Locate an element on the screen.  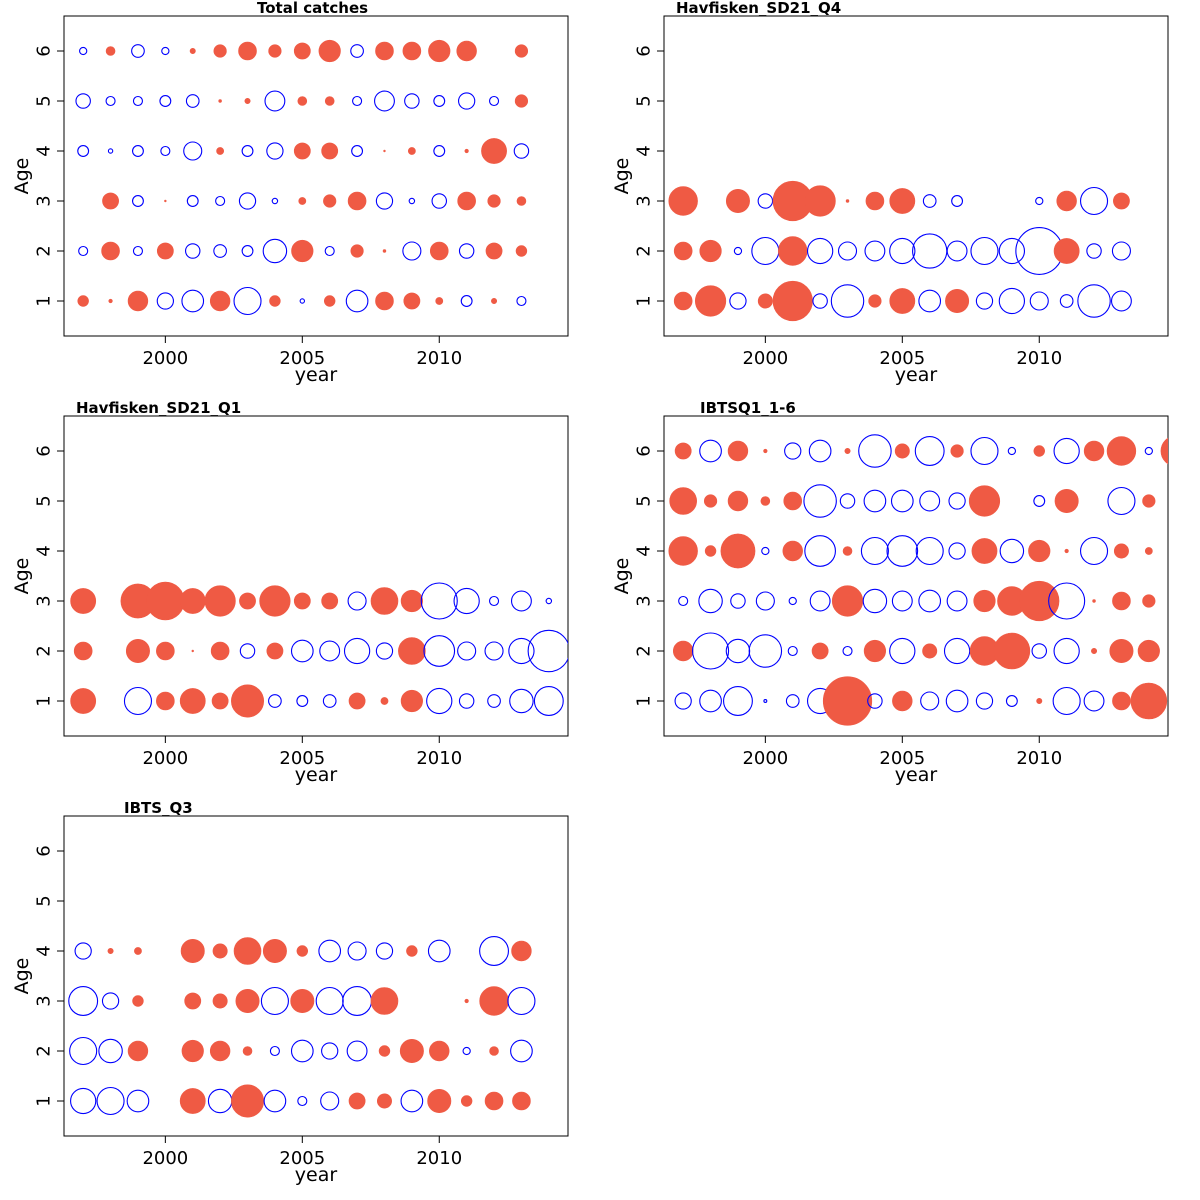
y-tick-label: 3 is located at coordinates (44, 1000).